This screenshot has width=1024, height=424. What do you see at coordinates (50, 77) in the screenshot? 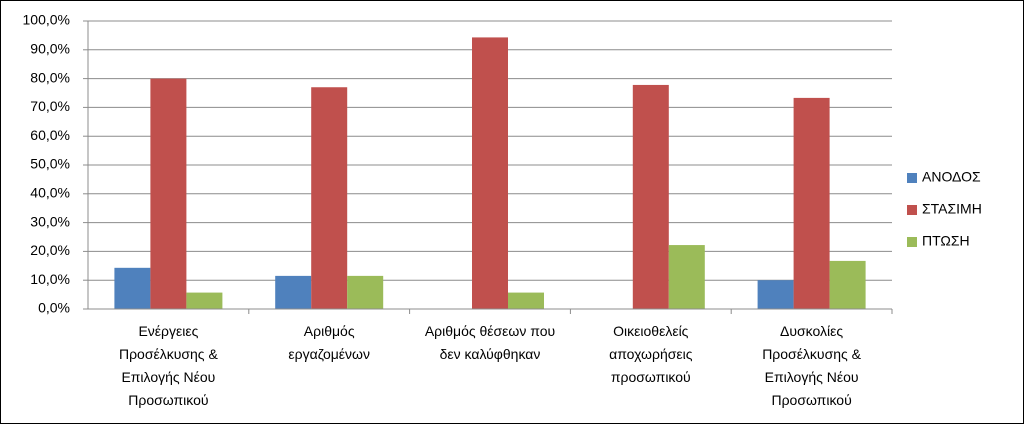
I see `y-tick-label: 80,0%` at bounding box center [50, 77].